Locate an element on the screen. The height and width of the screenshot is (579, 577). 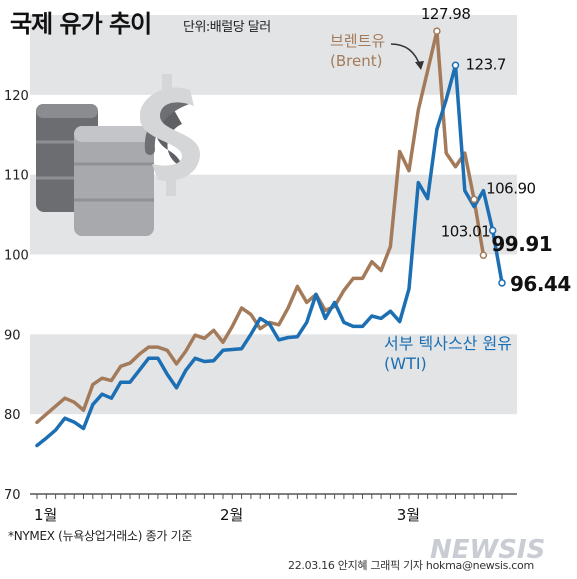
data-label: 127.98 is located at coordinates (446, 14).